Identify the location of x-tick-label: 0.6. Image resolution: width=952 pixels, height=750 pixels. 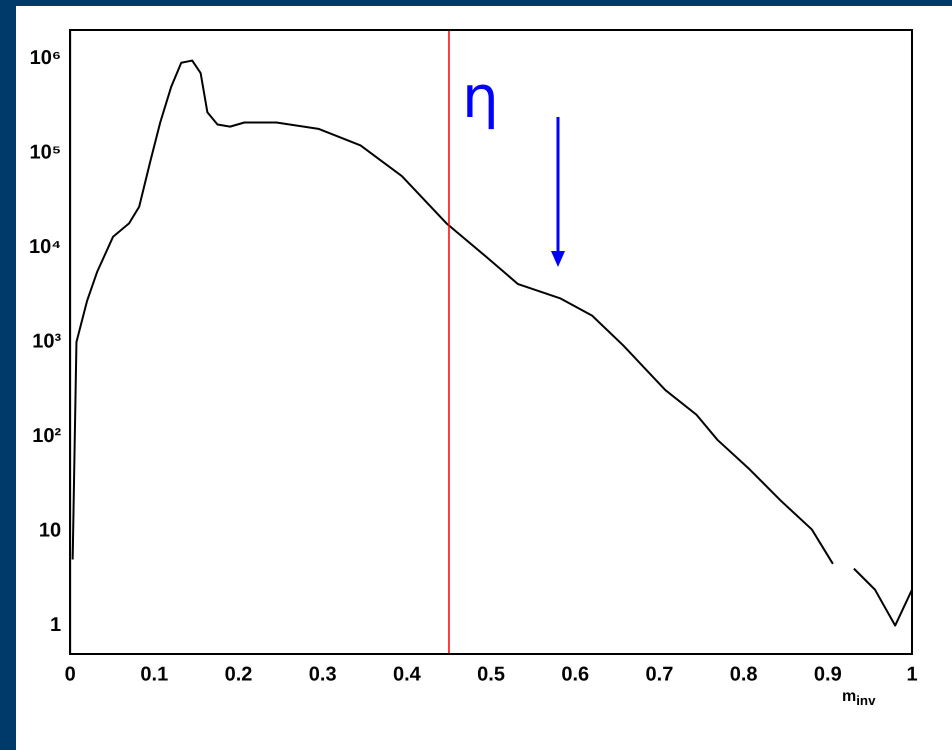
(575, 675).